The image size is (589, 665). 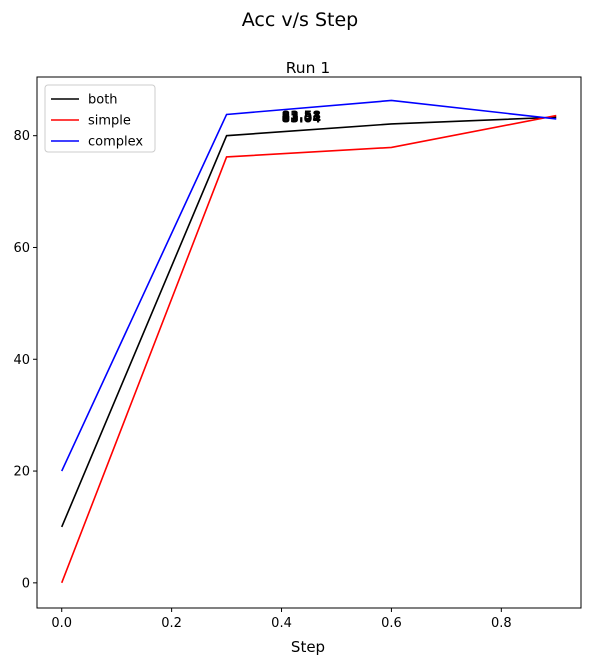 What do you see at coordinates (300, 20) in the screenshot?
I see `figure-title: Acc v/s Step` at bounding box center [300, 20].